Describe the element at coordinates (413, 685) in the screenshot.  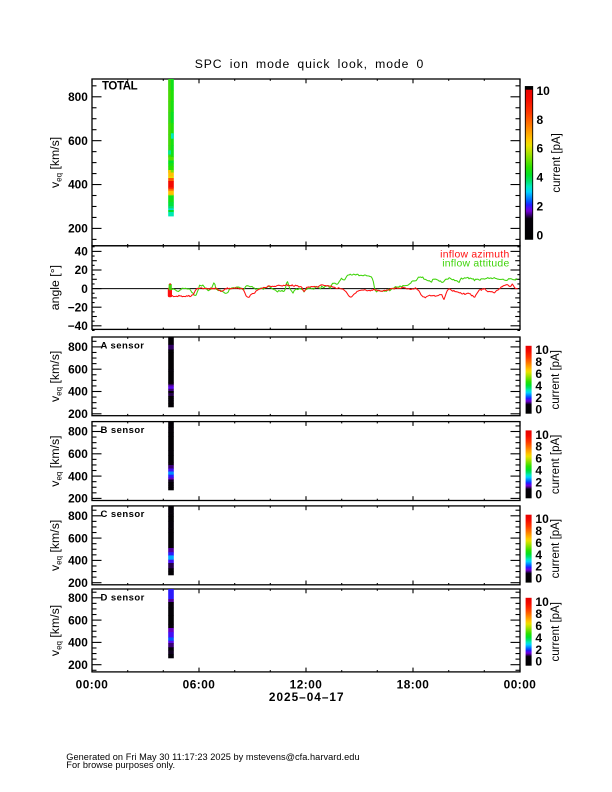
I see `svg-text: 18:00` at that location.